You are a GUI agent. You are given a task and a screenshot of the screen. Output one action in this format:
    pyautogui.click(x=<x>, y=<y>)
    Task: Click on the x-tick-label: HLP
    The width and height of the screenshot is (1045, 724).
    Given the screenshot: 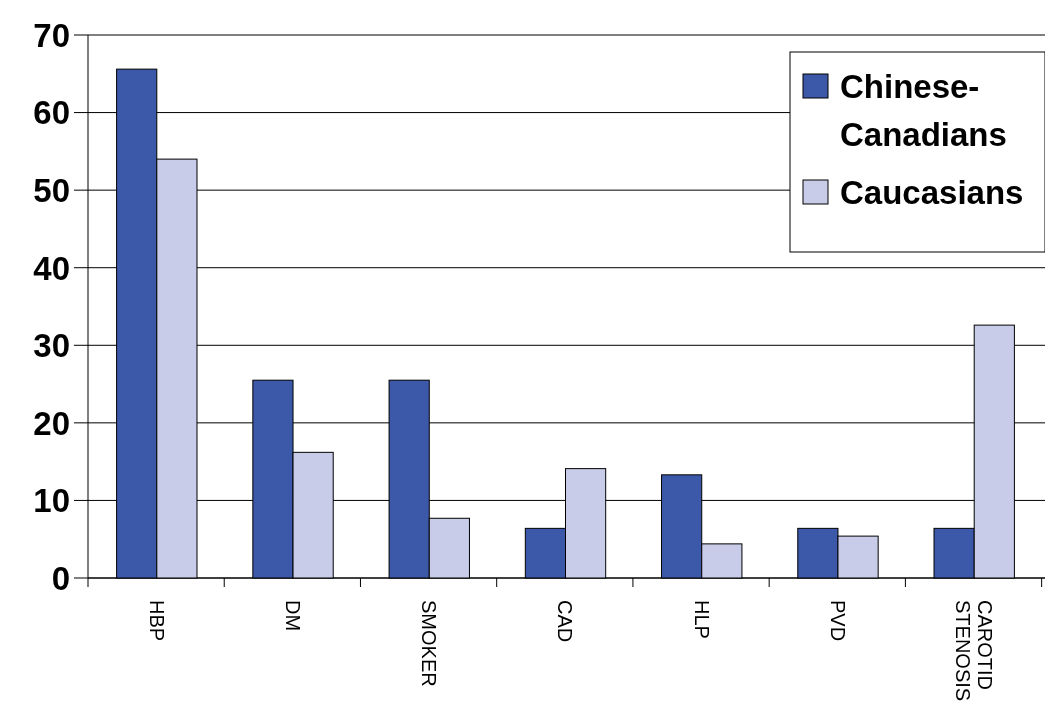 What is the action you would take?
    pyautogui.click(x=701, y=619)
    